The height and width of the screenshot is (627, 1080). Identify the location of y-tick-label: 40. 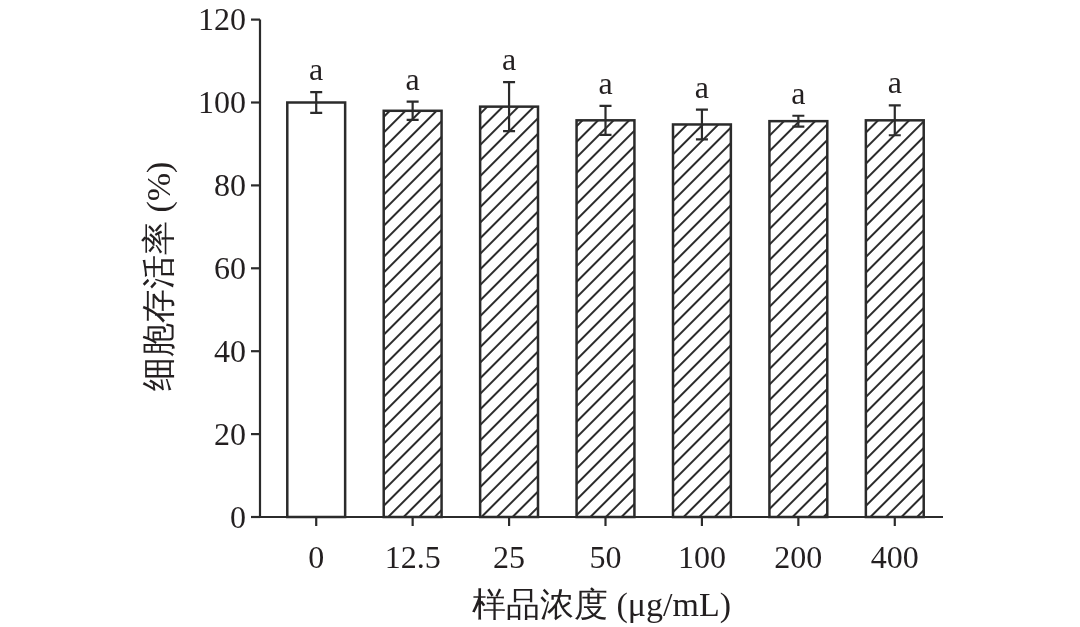
(230, 351).